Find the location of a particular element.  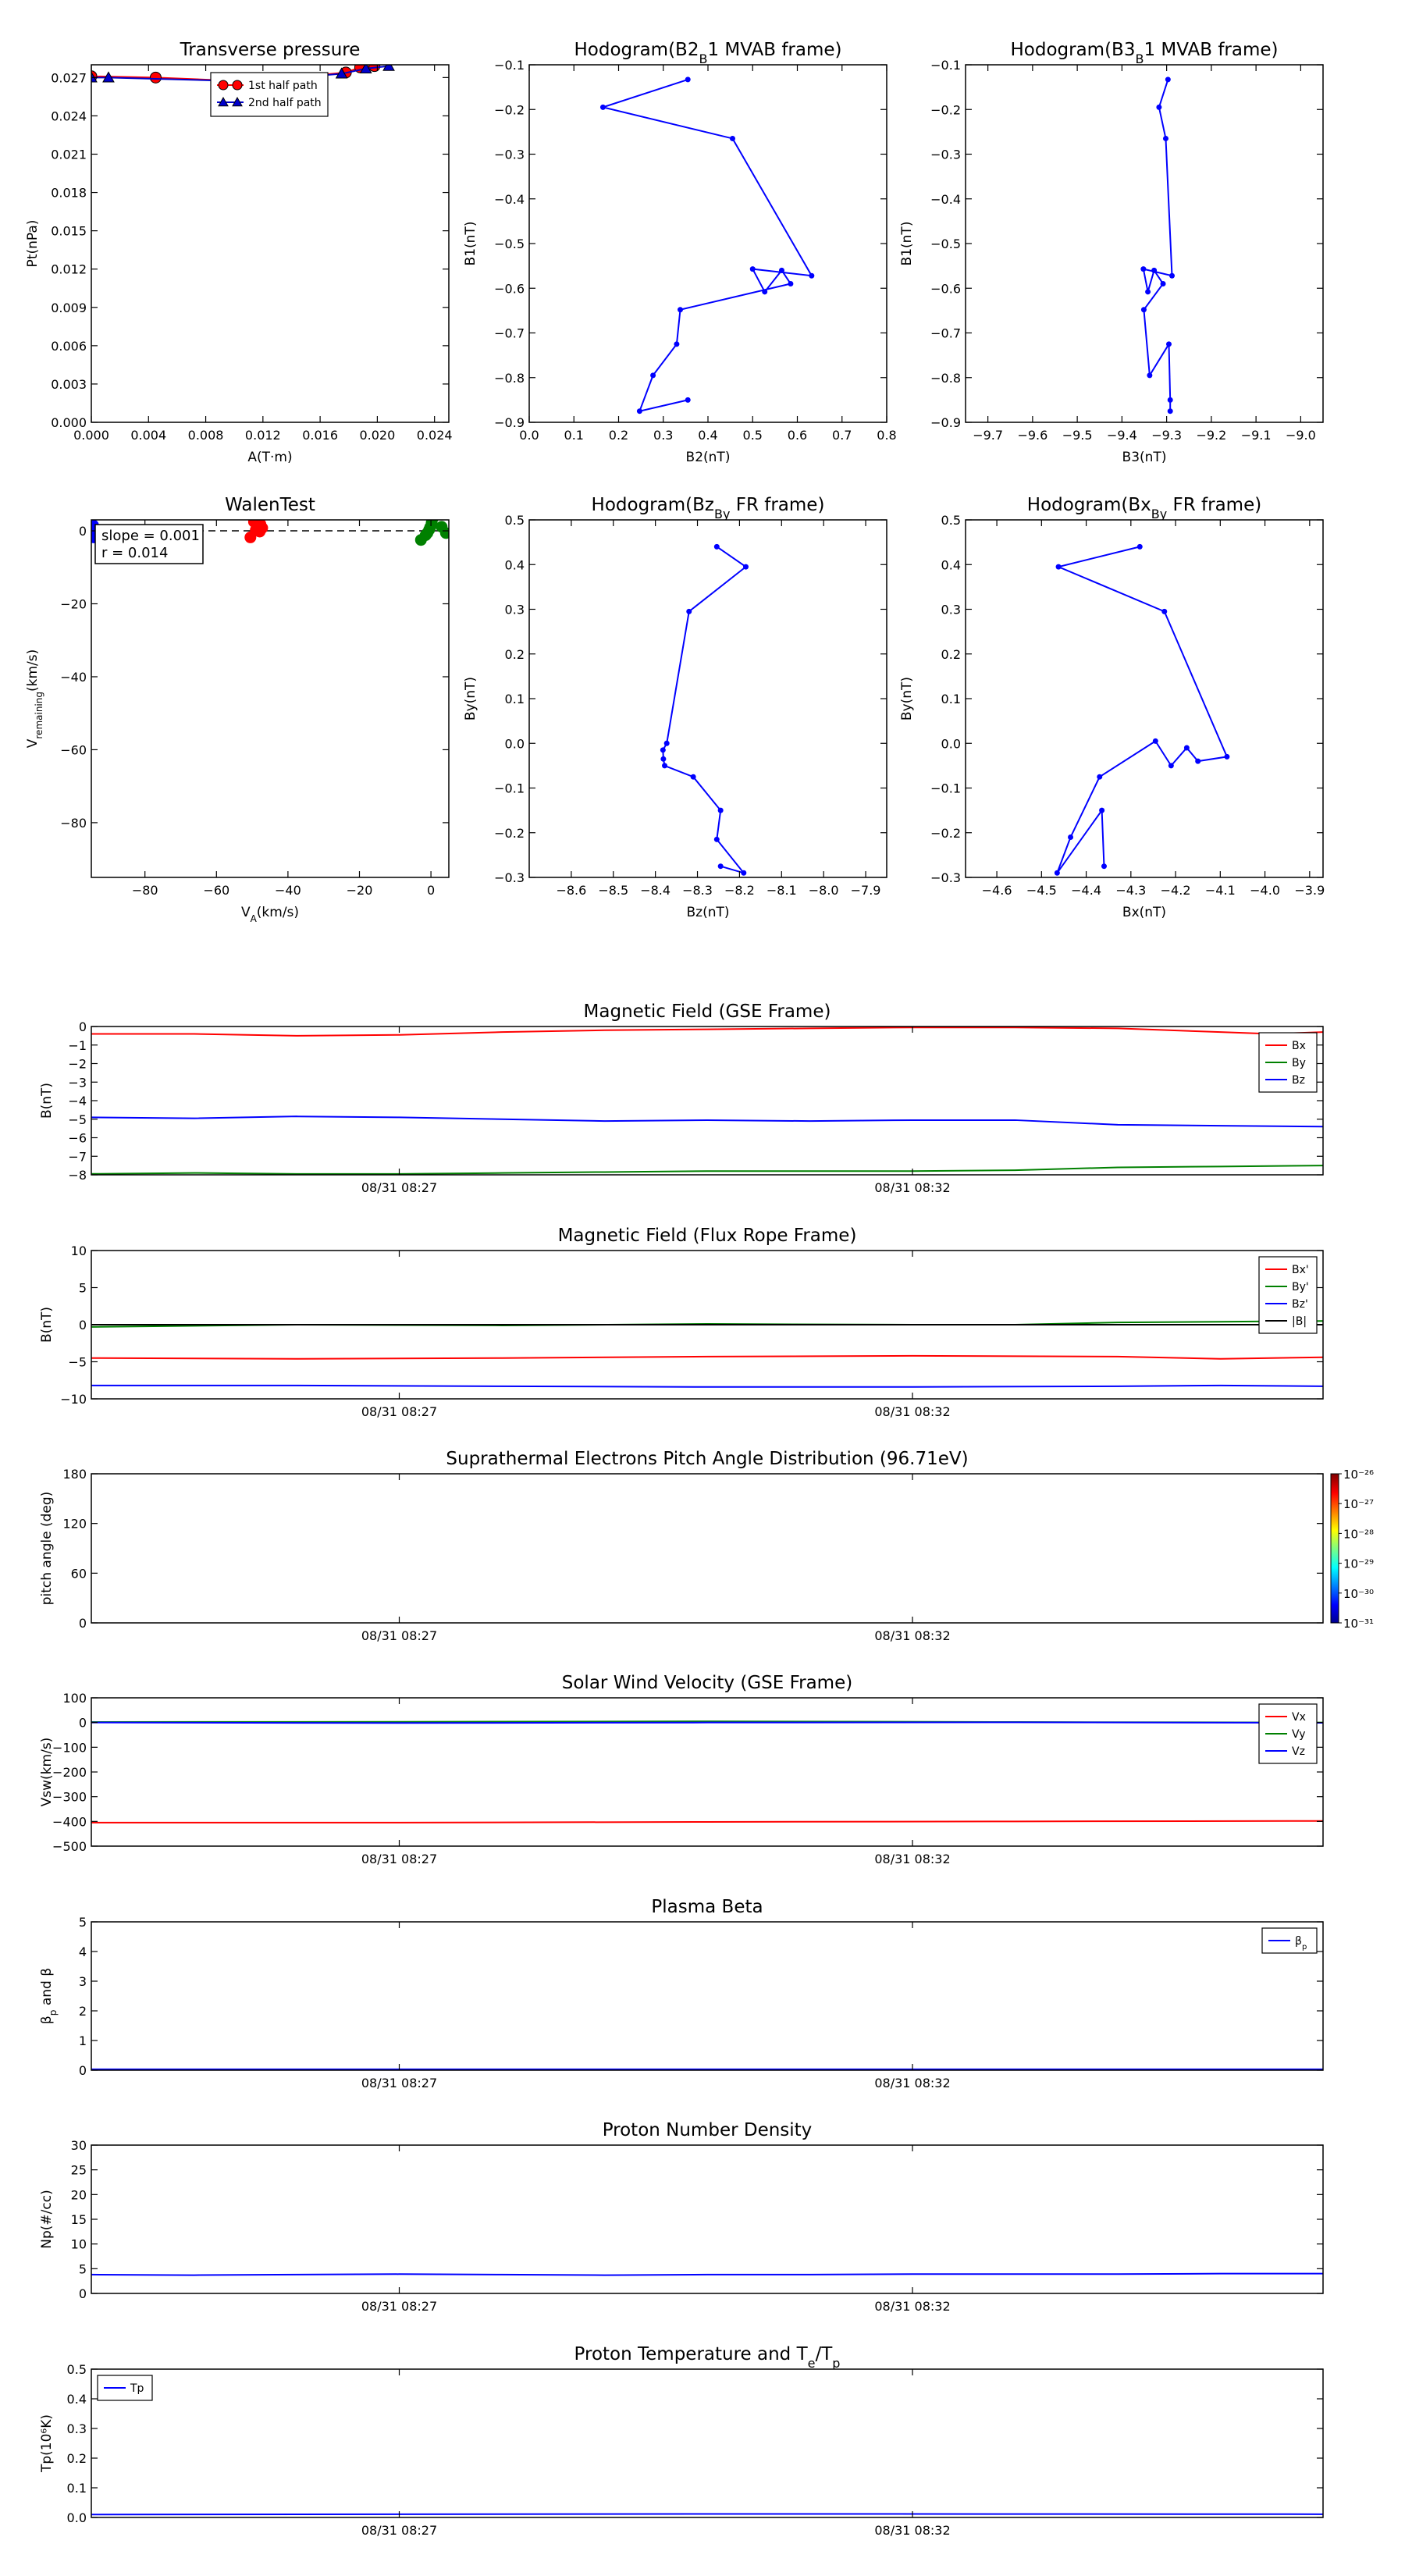

y-tick-label: −0.2 is located at coordinates (946, 833).